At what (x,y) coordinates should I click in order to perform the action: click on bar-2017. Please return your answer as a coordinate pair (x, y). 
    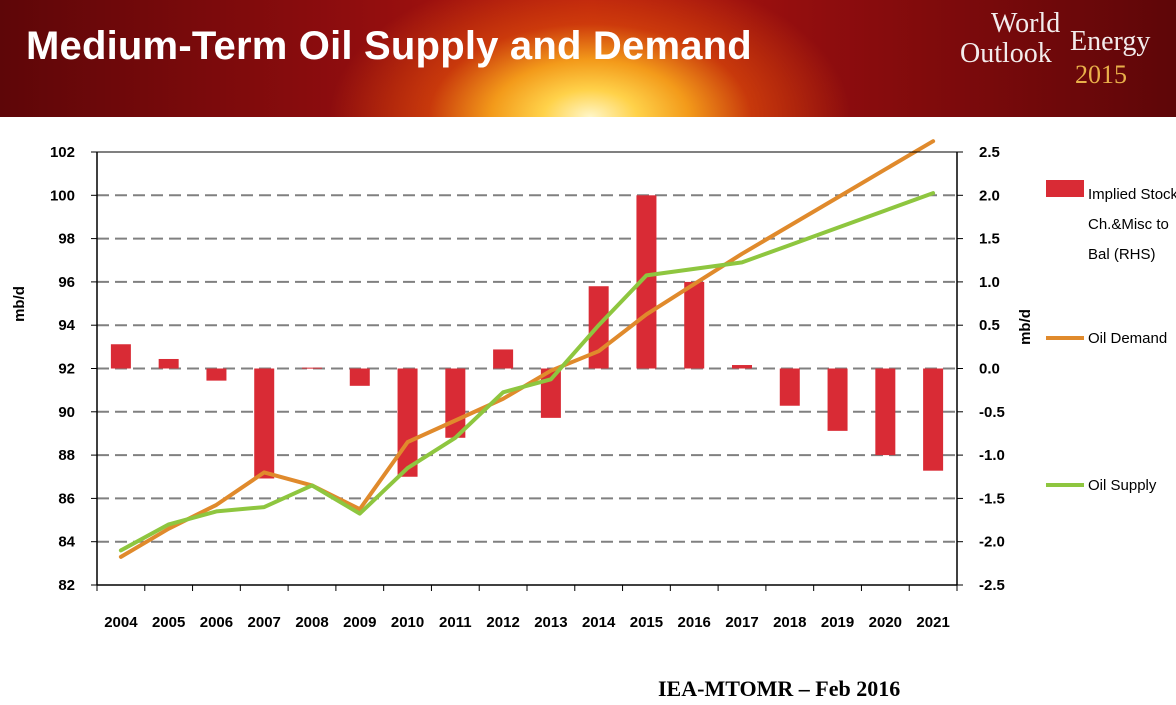
    Looking at the image, I should click on (742, 367).